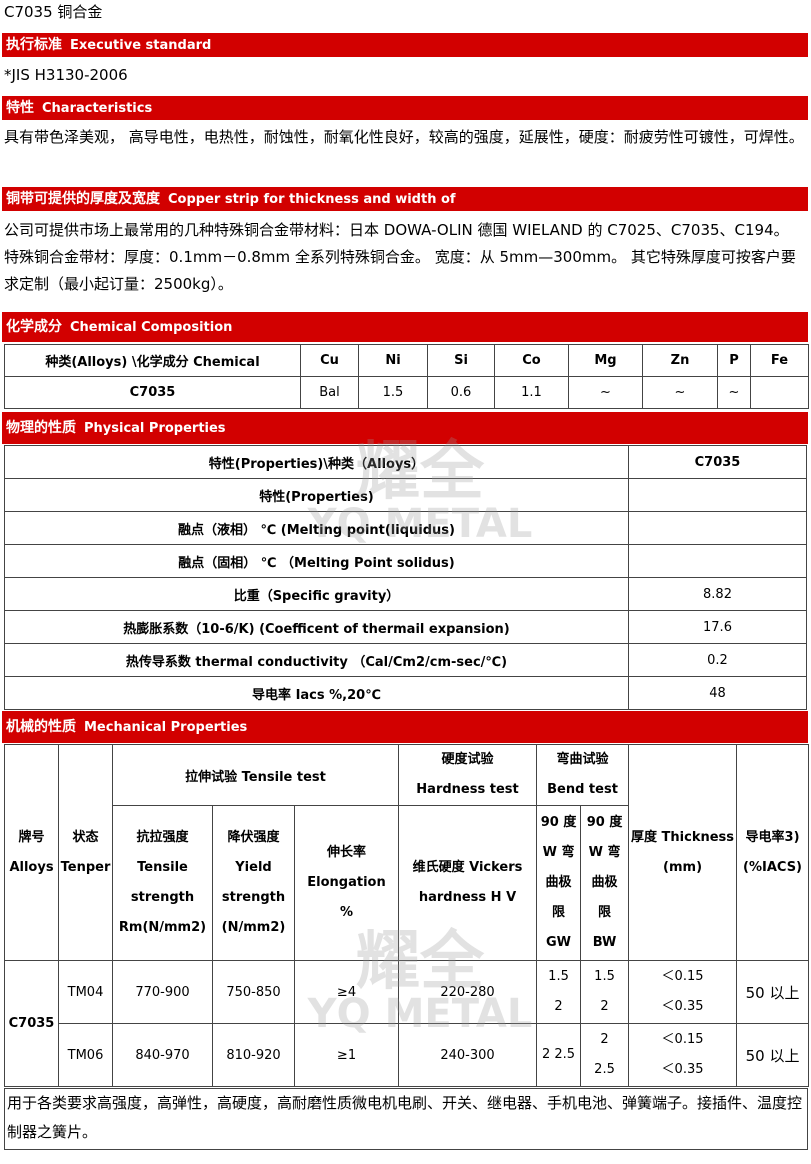  I want to click on cell: Bal, so click(329, 392).